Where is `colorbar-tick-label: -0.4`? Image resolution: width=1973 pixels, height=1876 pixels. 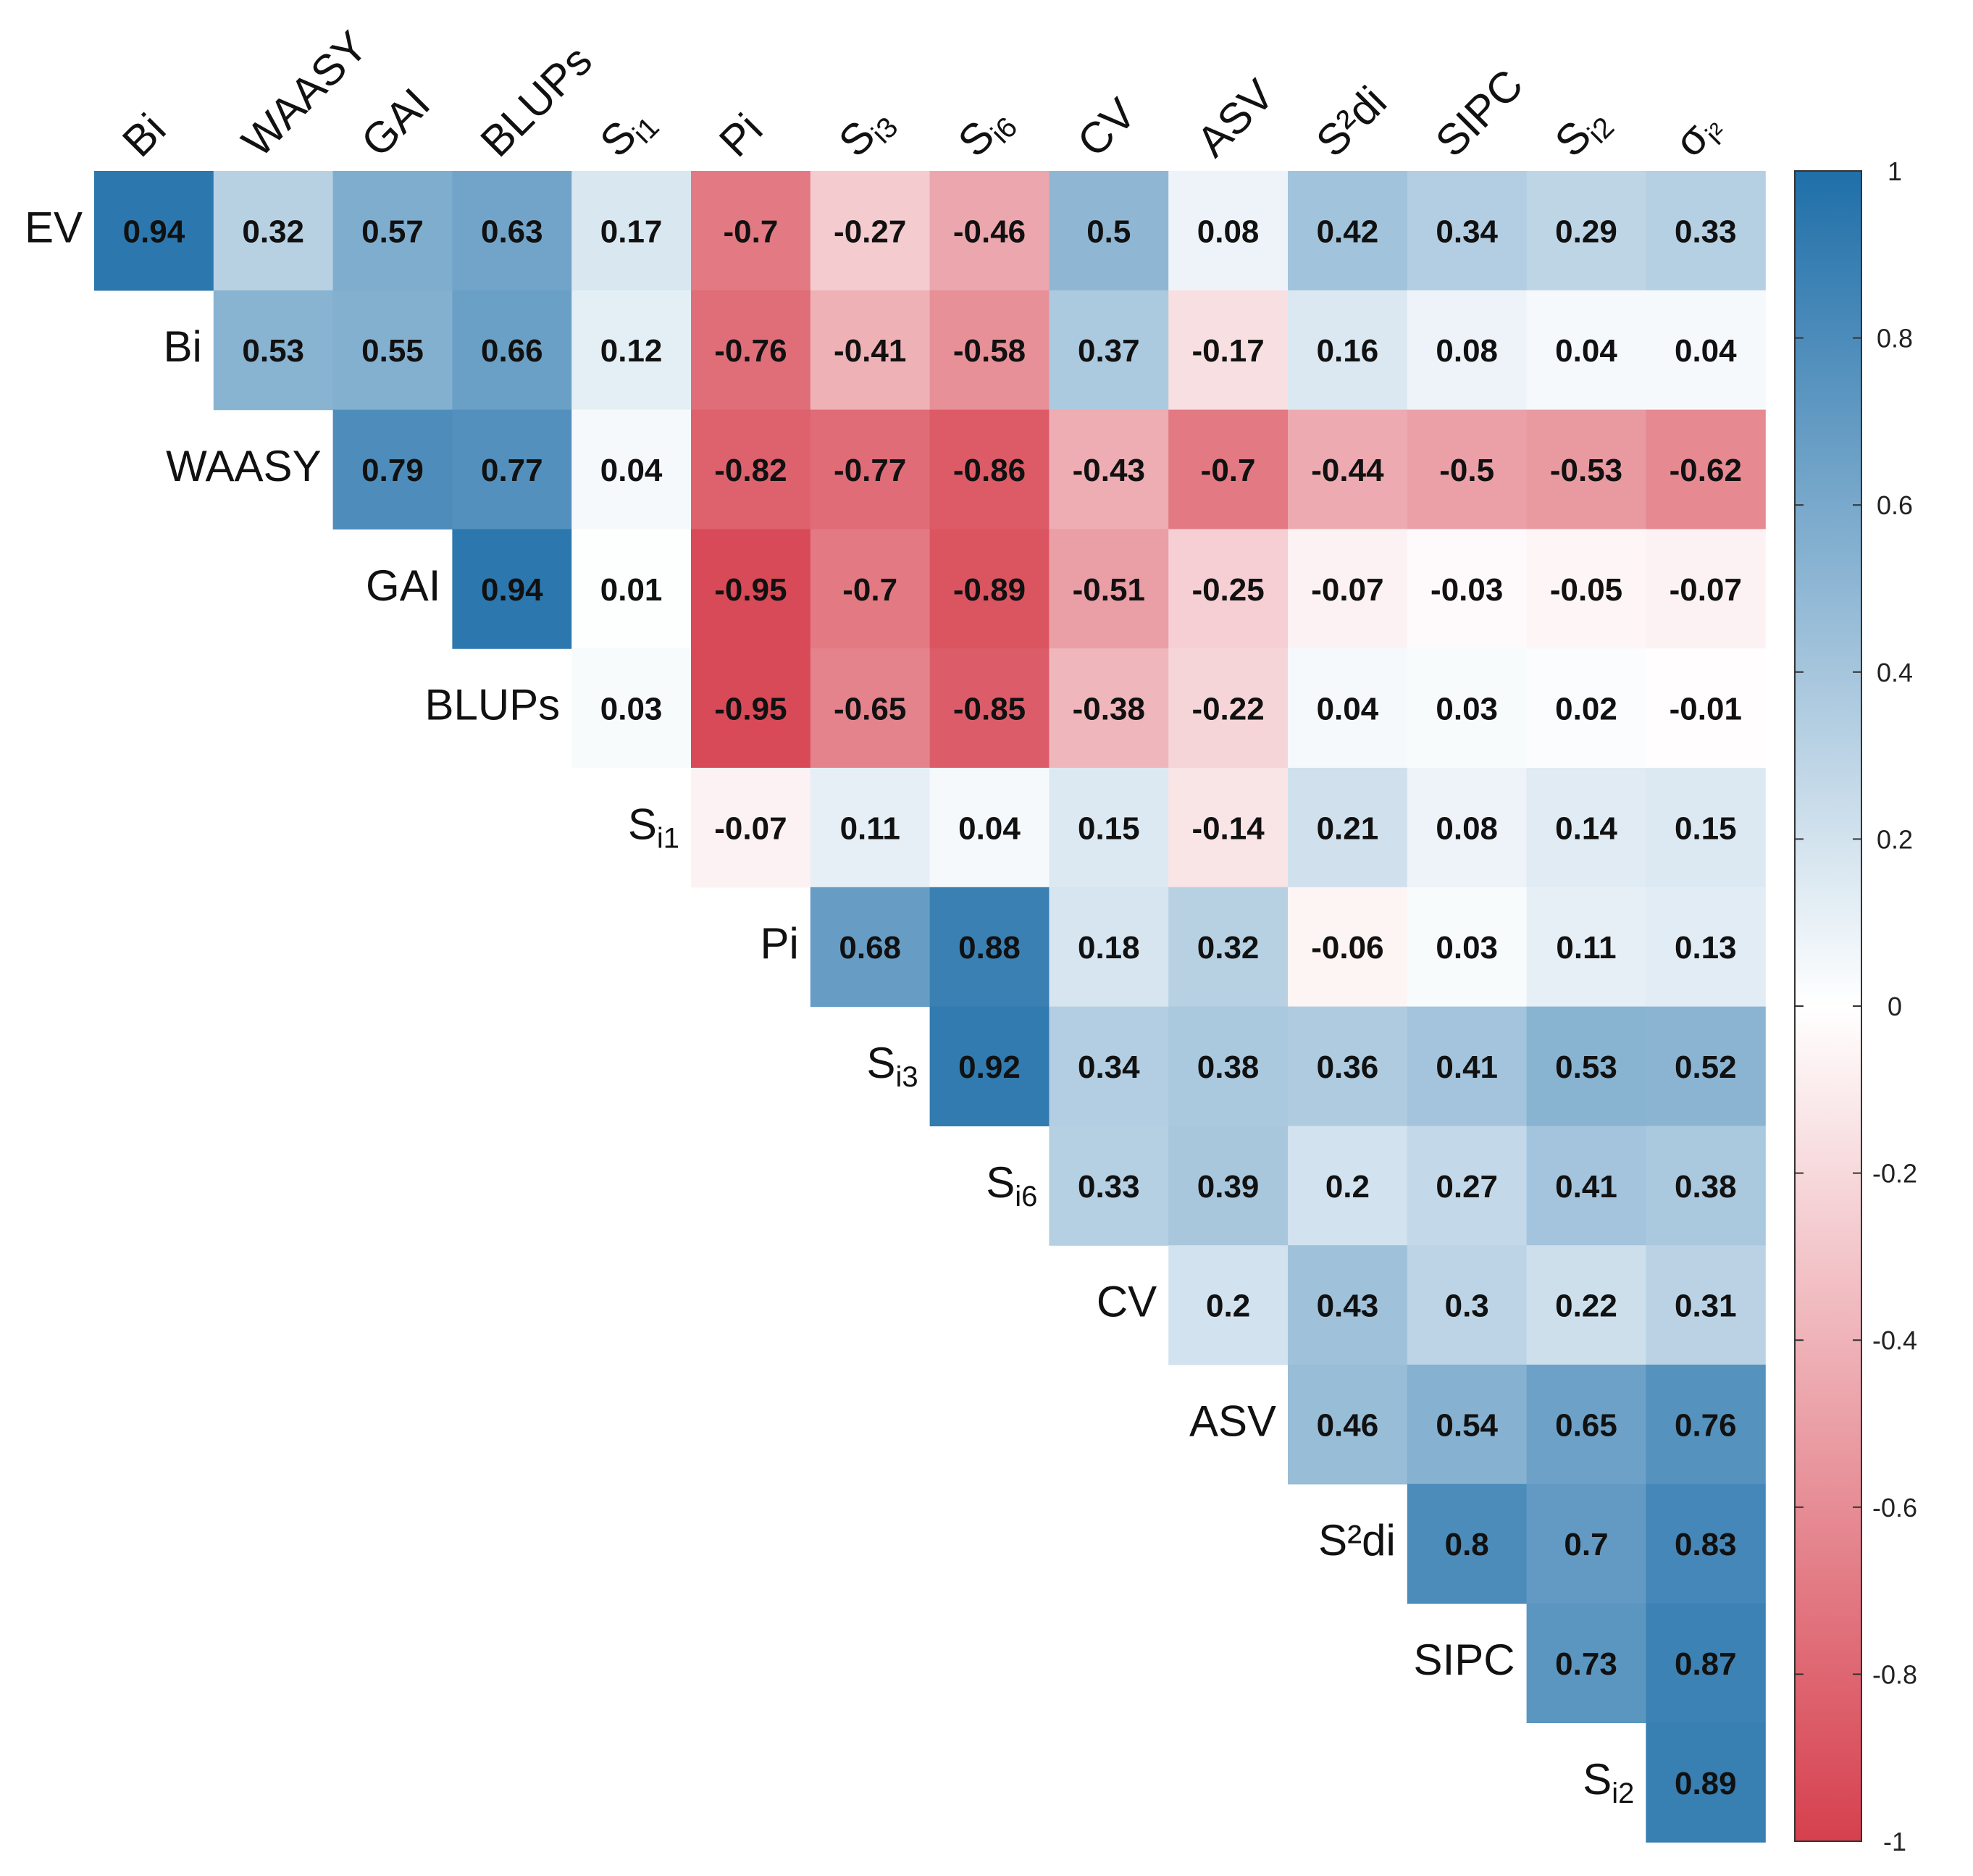
colorbar-tick-label: -0.4 is located at coordinates (1894, 1341).